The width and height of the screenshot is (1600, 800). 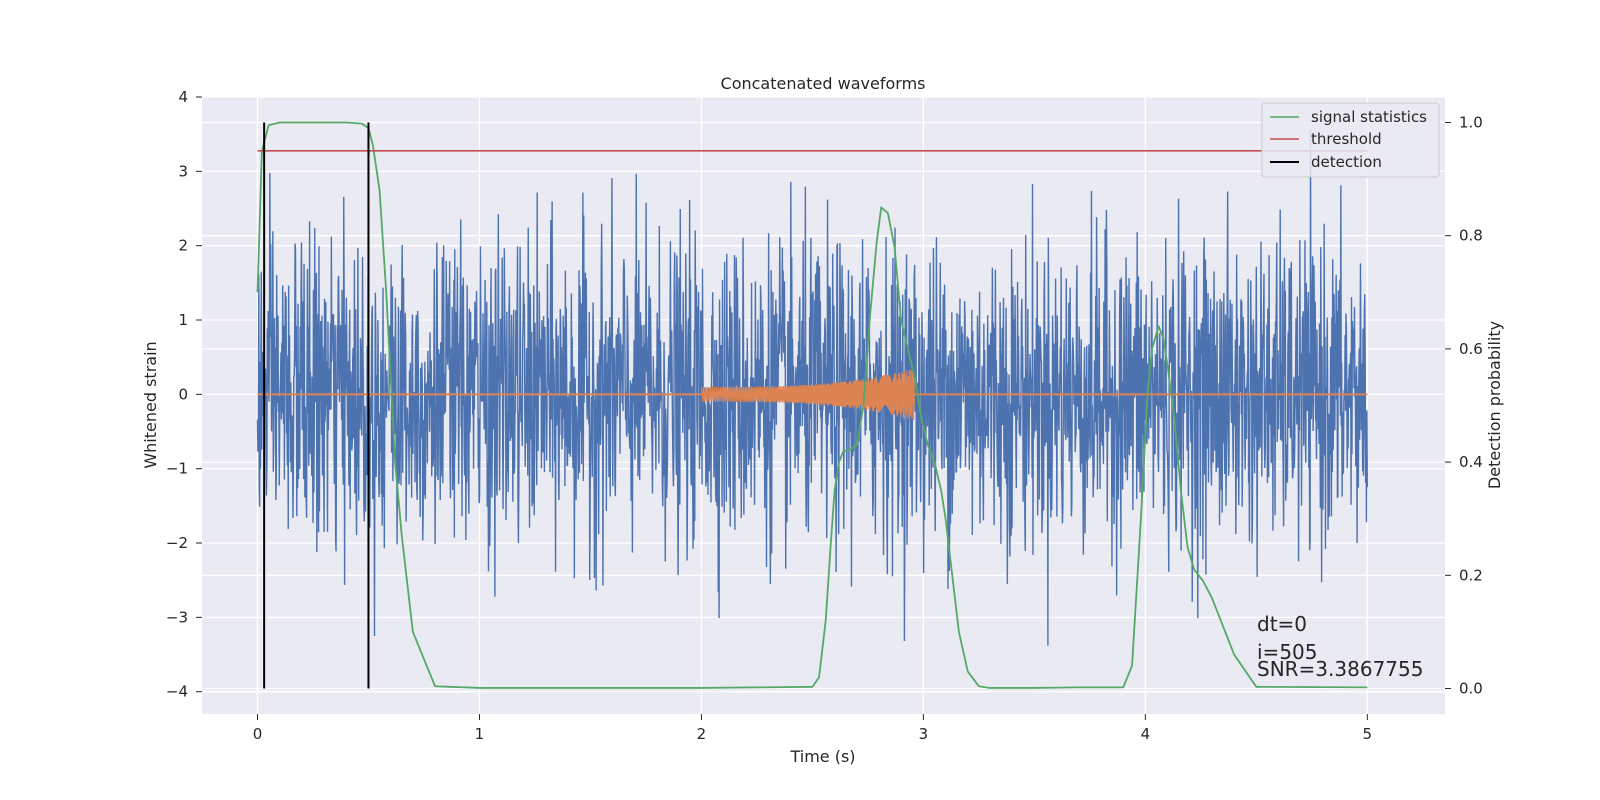 I want to click on y-left-tick-label: 0, so click(x=183, y=394).